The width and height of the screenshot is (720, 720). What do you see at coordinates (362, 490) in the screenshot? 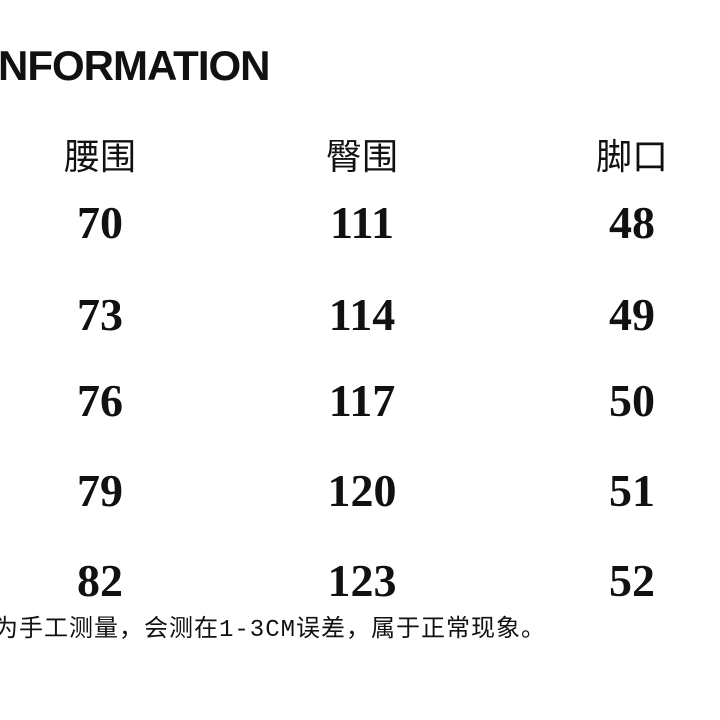
I see `cell-value: 120` at bounding box center [362, 490].